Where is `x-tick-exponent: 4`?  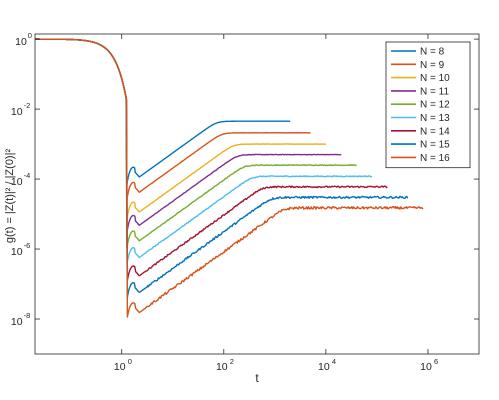
x-tick-exponent: 4 is located at coordinates (334, 361).